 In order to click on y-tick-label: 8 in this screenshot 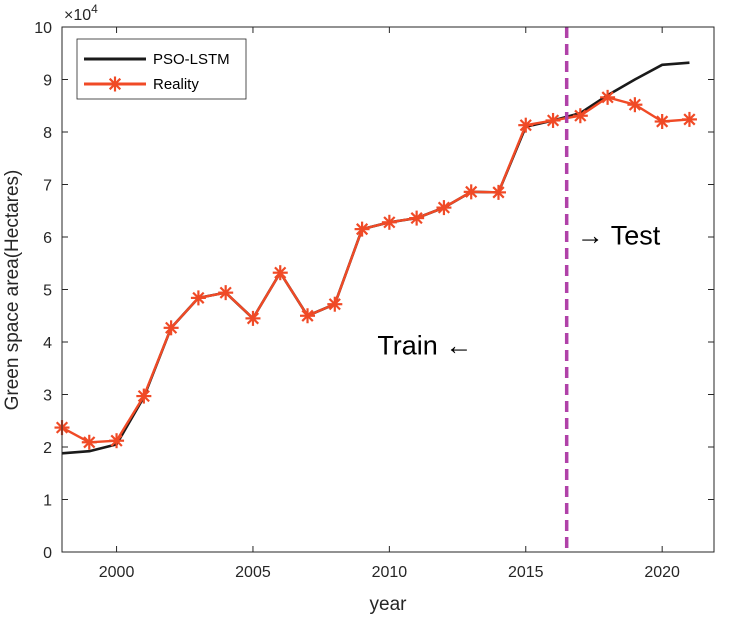, I will do `click(47, 133)`.